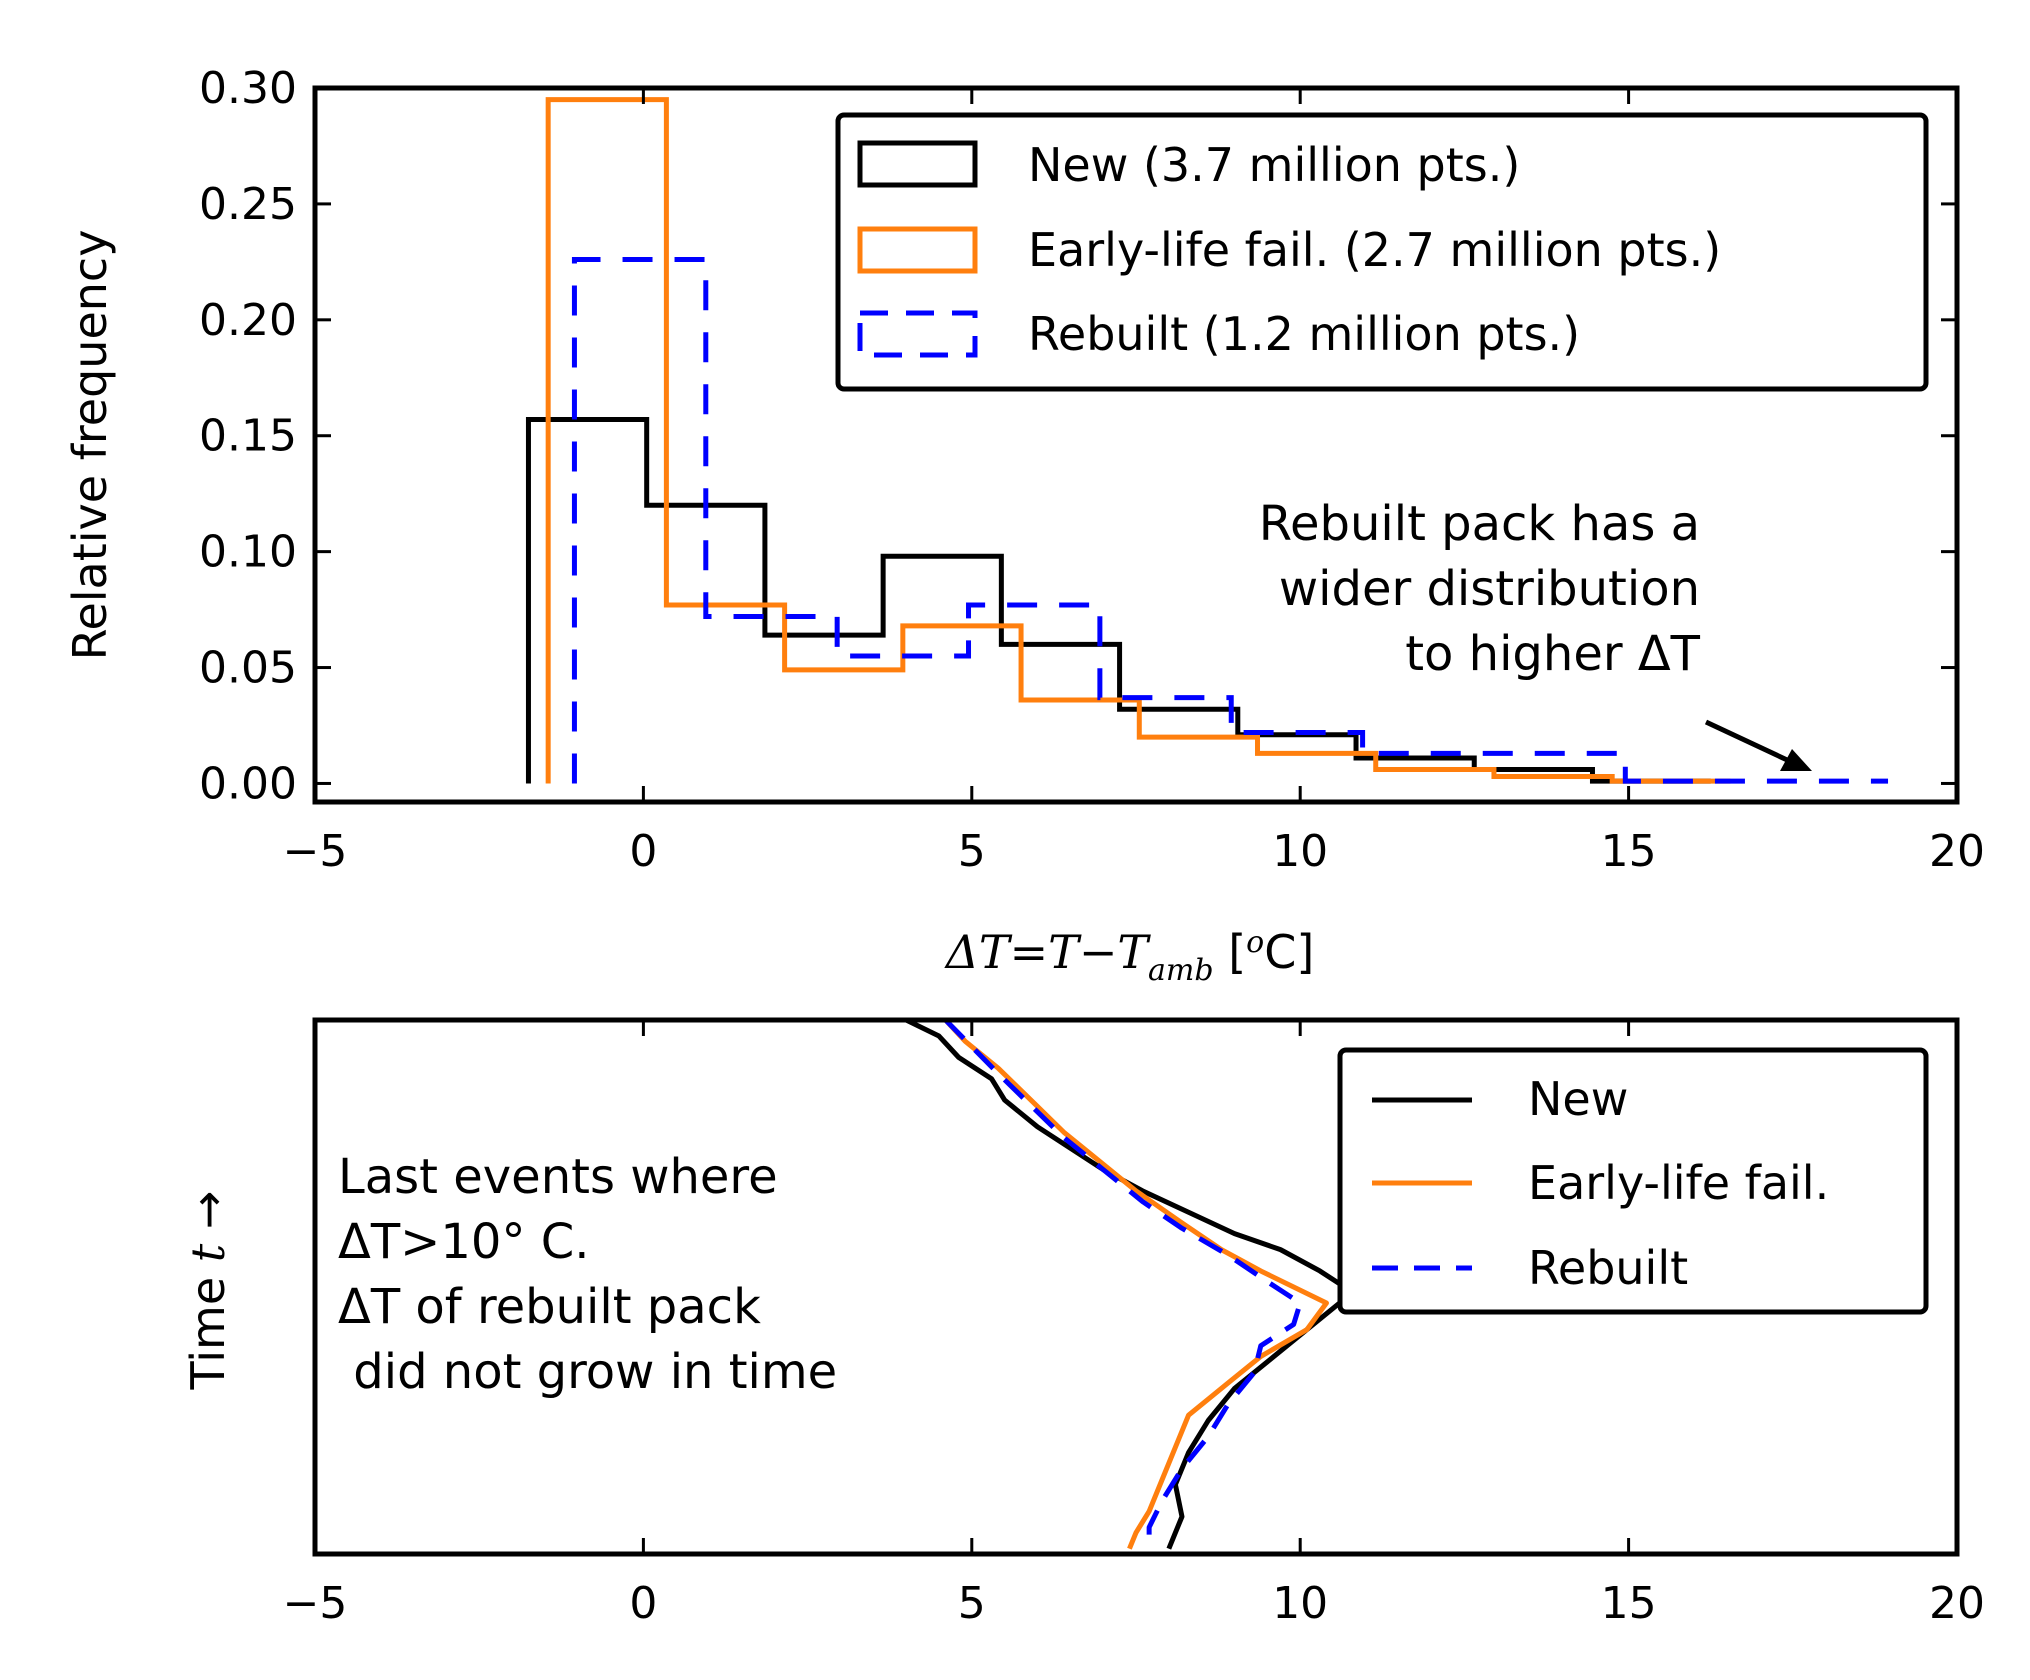 The height and width of the screenshot is (1680, 2030). What do you see at coordinates (1552, 654) in the screenshot?
I see `annotation-line-3: to higher ΔT` at bounding box center [1552, 654].